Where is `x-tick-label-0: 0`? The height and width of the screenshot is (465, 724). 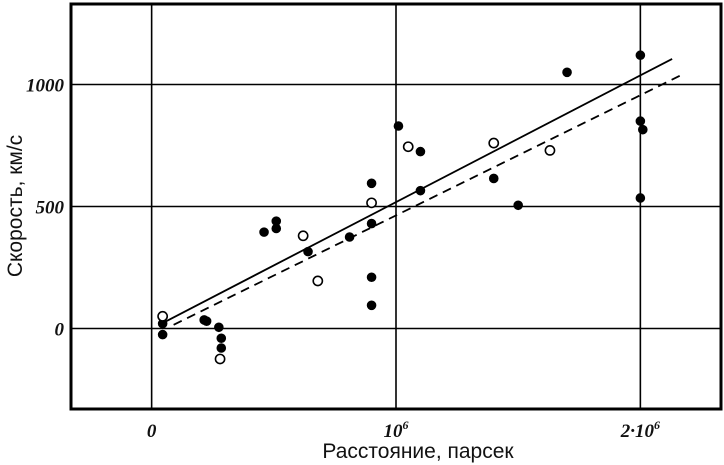 x-tick-label-0: 0 is located at coordinates (152, 431).